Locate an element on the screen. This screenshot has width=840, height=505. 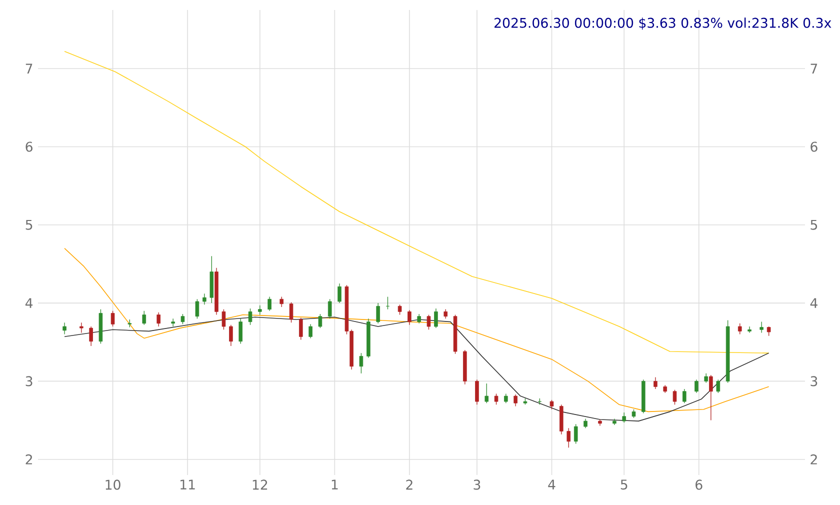
x-tick-label: 11 is located at coordinates (187, 485).